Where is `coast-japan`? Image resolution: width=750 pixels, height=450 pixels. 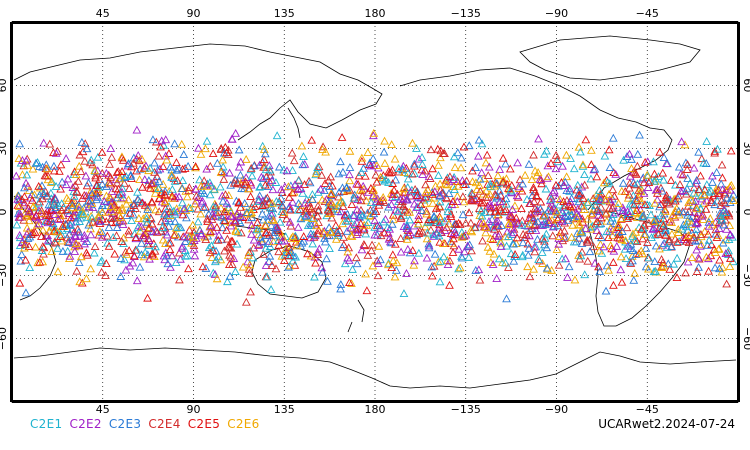 coast-japan is located at coordinates (294, 123).